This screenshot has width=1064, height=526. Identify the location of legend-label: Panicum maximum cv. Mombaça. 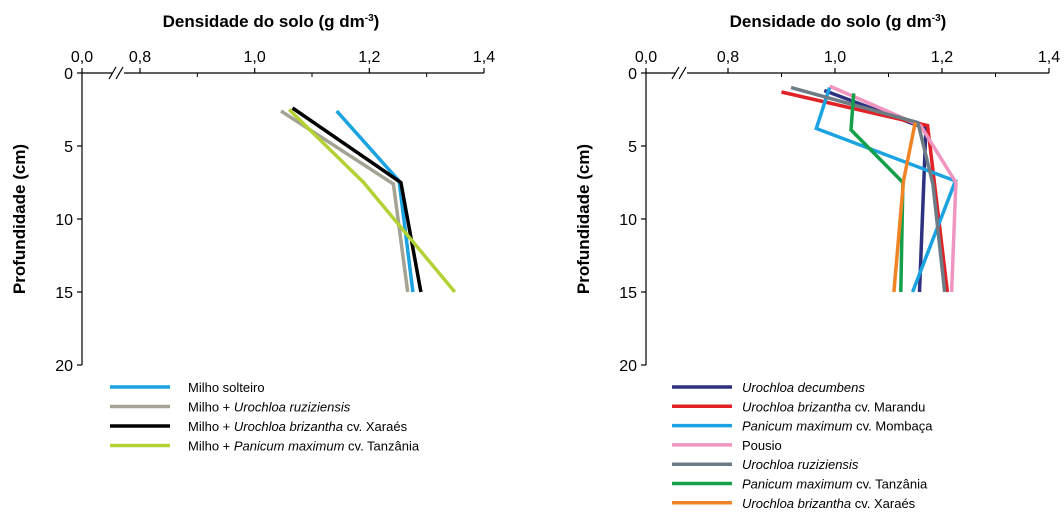
(837, 426).